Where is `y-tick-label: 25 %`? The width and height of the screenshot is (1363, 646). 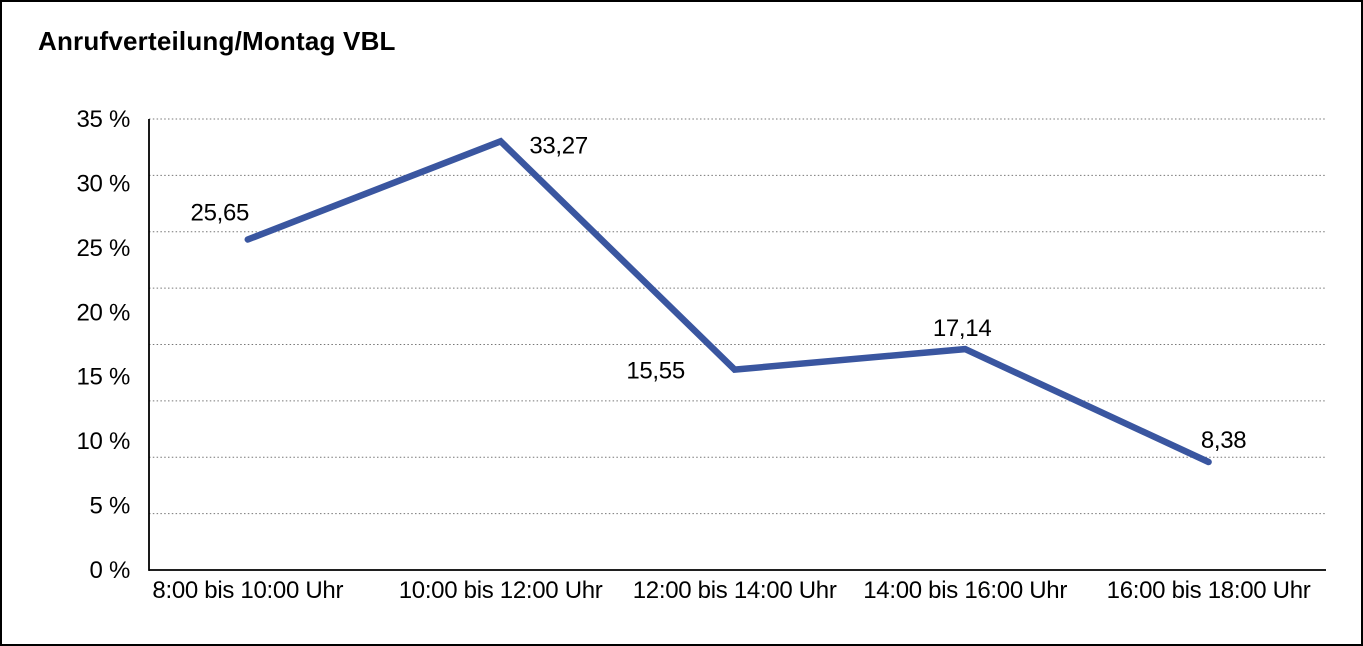 y-tick-label: 25 % is located at coordinates (103, 248).